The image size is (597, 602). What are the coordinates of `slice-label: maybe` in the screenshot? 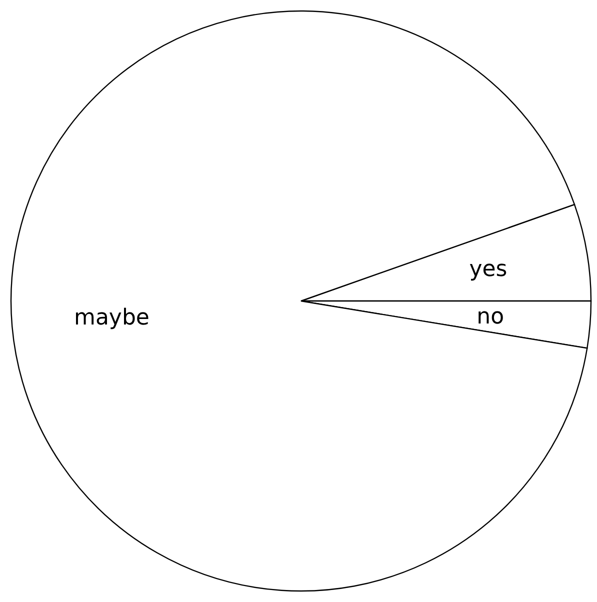 It's located at (112, 318).